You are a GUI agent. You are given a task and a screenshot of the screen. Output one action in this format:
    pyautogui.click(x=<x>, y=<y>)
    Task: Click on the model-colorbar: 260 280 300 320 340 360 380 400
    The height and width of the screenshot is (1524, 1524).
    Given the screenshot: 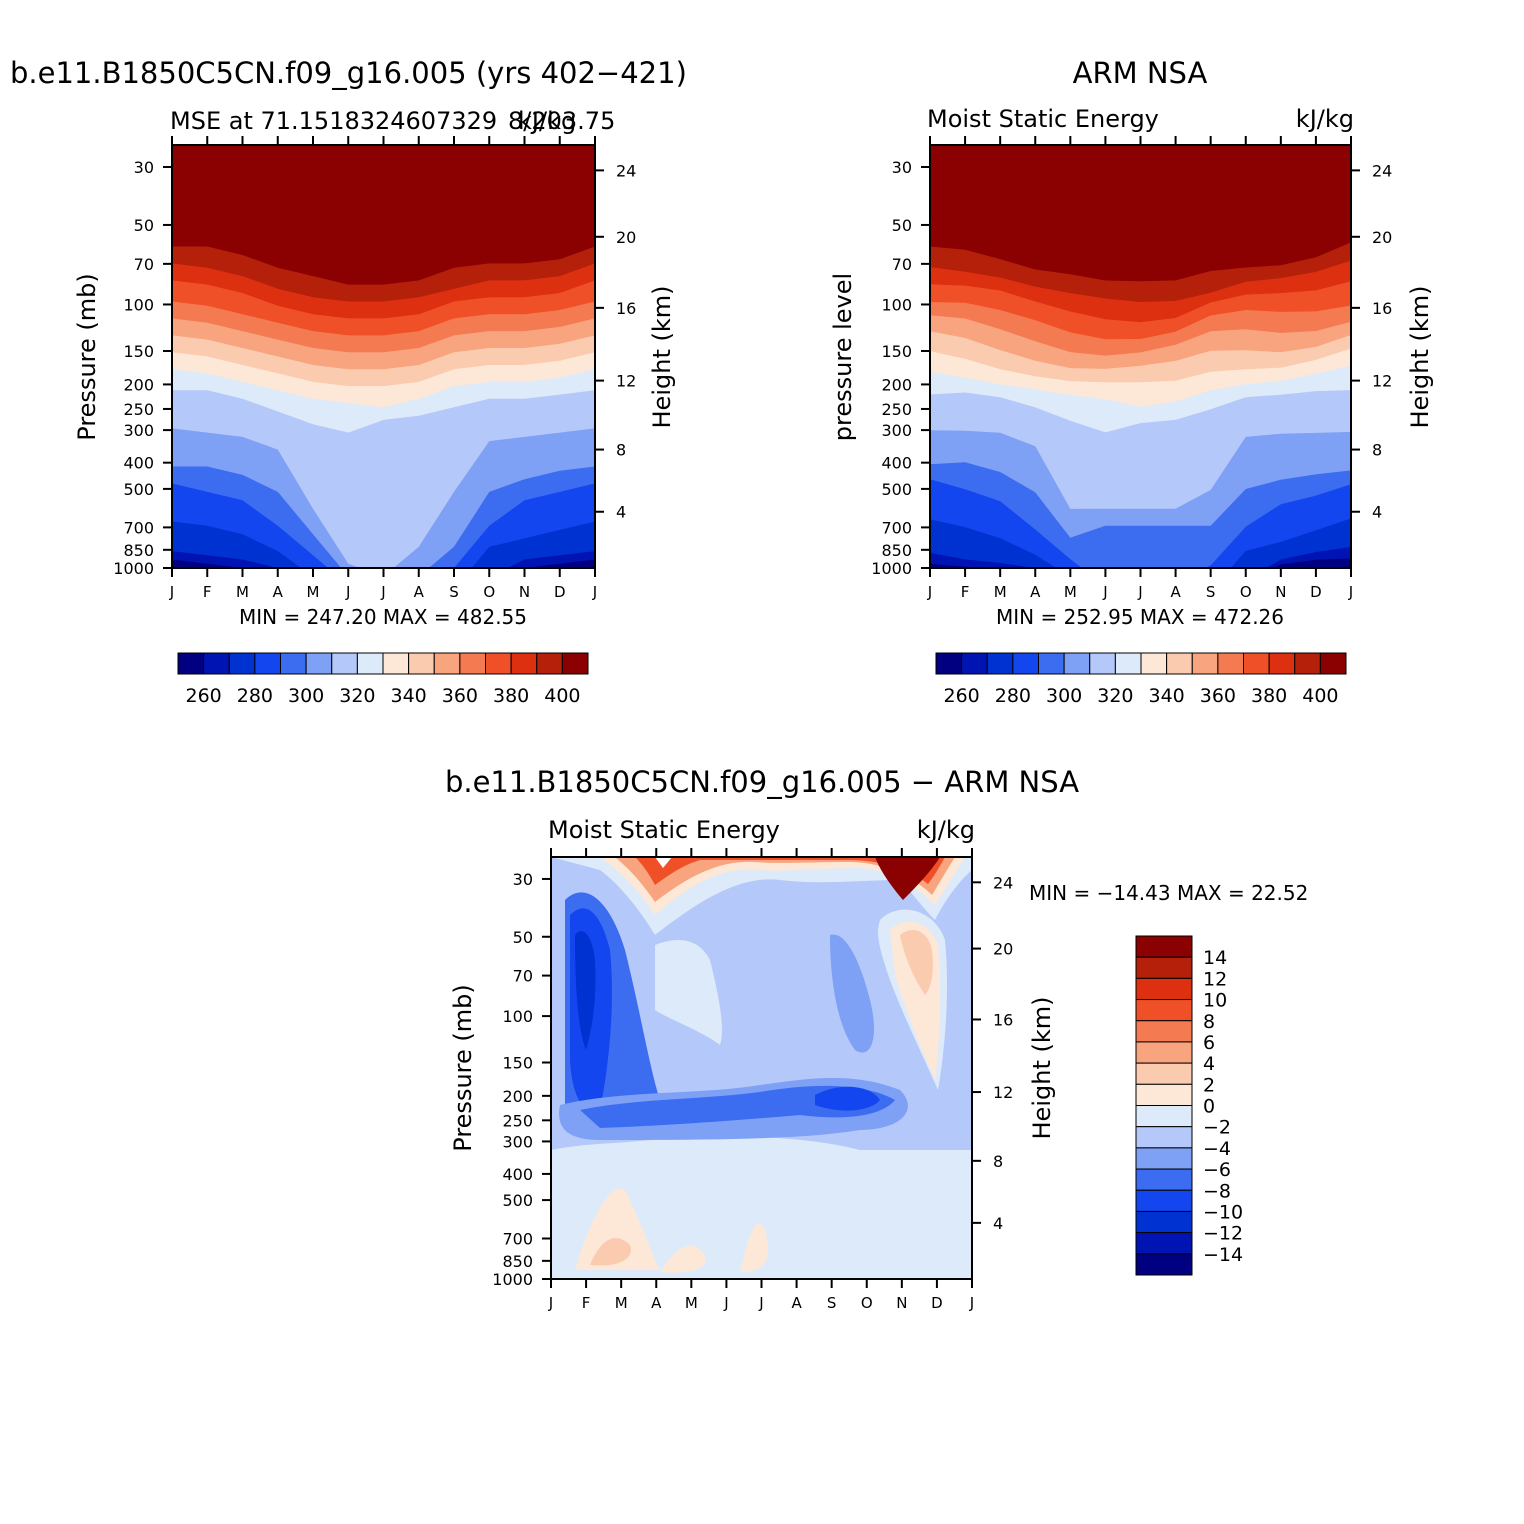 What is the action you would take?
    pyautogui.click(x=383, y=679)
    